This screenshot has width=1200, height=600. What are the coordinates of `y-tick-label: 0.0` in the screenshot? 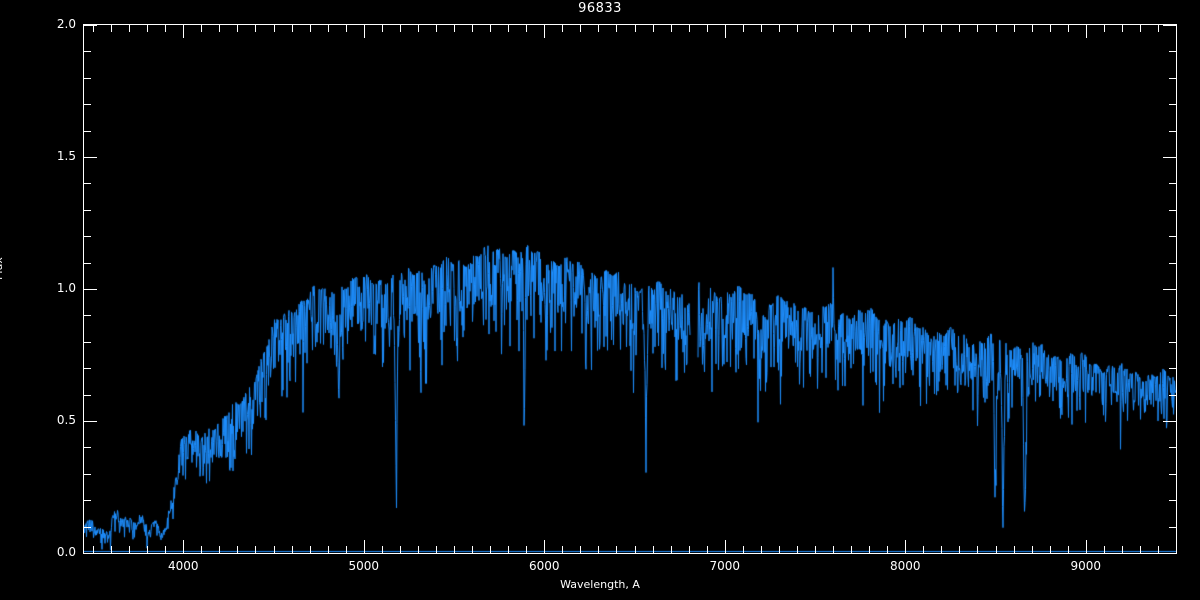 It's located at (66, 552).